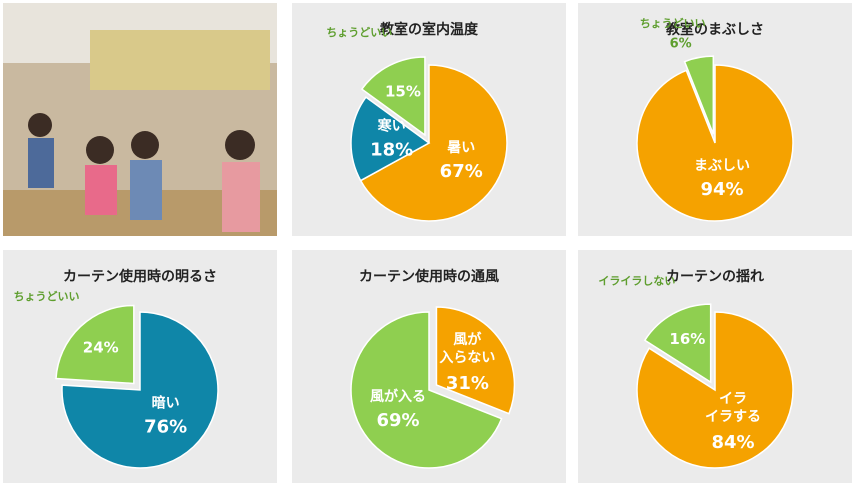 The height and width of the screenshot is (488, 856). Describe the element at coordinates (429, 276) in the screenshot. I see `chart-title: カーテン使用時の通風` at that location.